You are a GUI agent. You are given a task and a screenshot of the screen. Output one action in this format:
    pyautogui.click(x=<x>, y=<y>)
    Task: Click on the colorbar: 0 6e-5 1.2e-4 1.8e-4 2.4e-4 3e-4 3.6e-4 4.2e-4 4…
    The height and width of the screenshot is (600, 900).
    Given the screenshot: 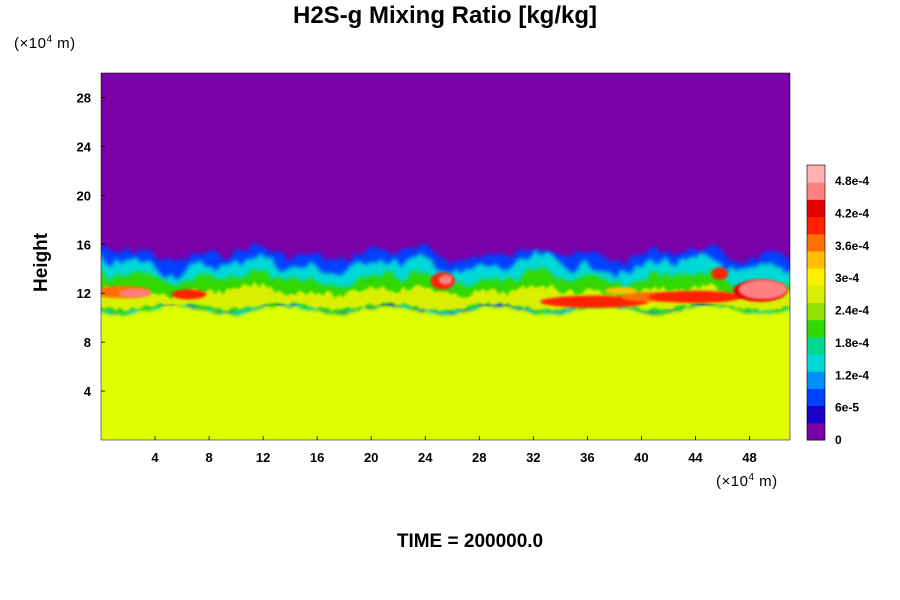 What is the action you would take?
    pyautogui.click(x=837, y=305)
    